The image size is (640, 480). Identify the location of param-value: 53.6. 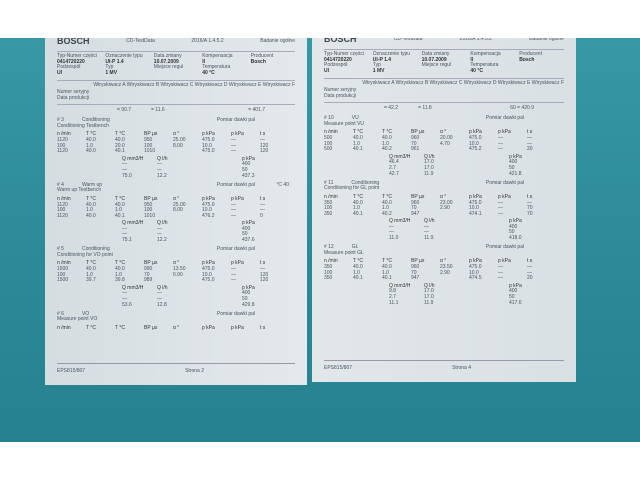
(127, 304).